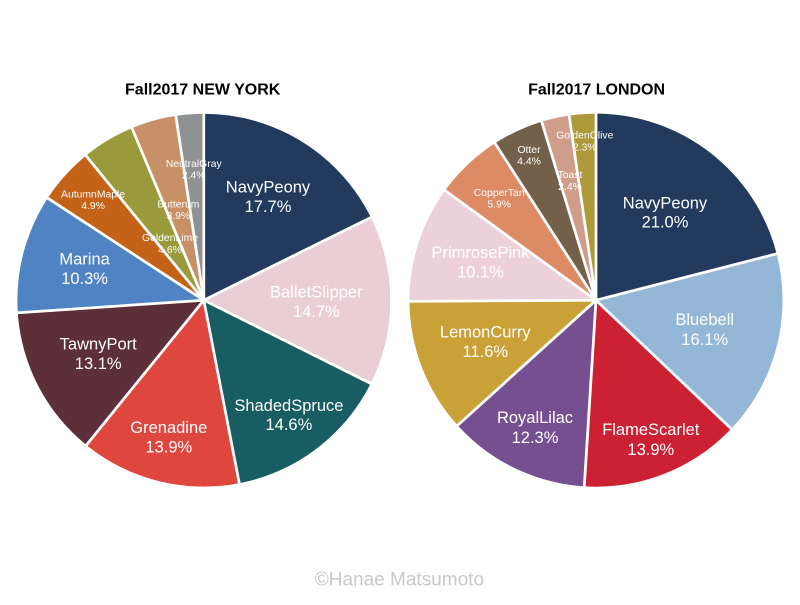 The height and width of the screenshot is (605, 800). I want to click on svg-text: 2.3%, so click(585, 147).